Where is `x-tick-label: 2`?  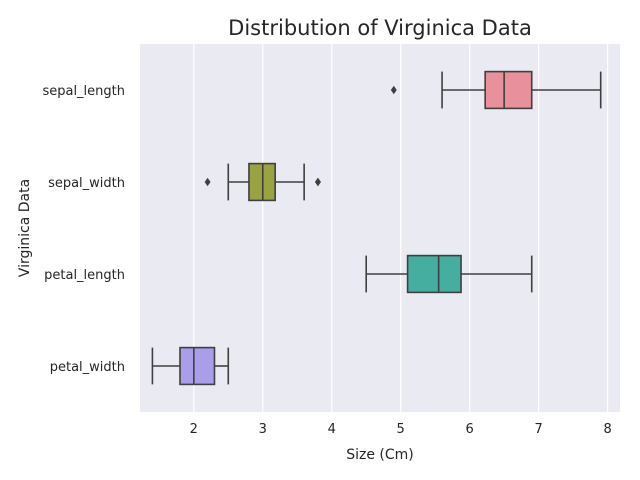 x-tick-label: 2 is located at coordinates (194, 429).